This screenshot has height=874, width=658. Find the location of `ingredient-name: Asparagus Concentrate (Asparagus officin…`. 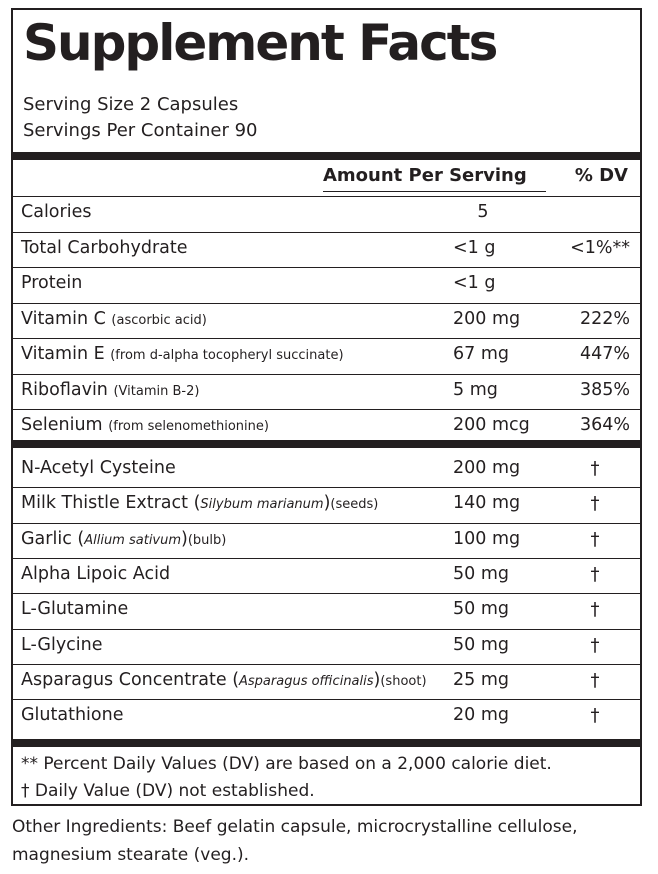

ingredient-name: Asparagus Concentrate (Asparagus officin… is located at coordinates (224, 679).